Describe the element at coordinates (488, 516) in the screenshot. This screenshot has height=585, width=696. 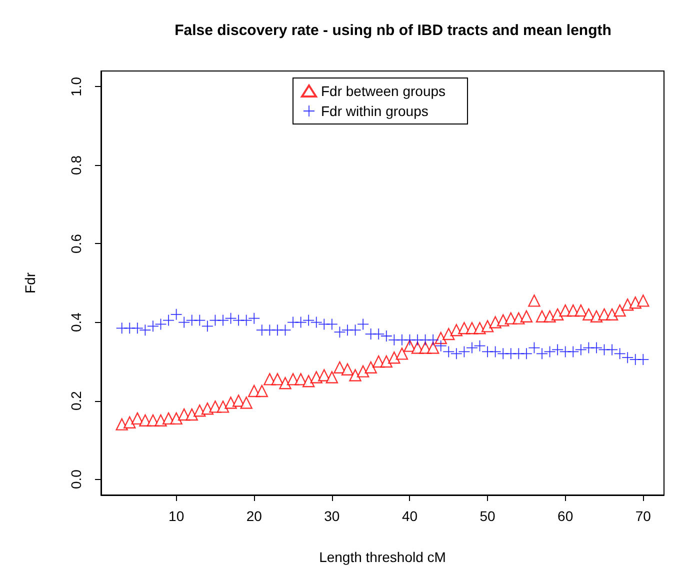
I see `x-tick-label: 50` at that location.